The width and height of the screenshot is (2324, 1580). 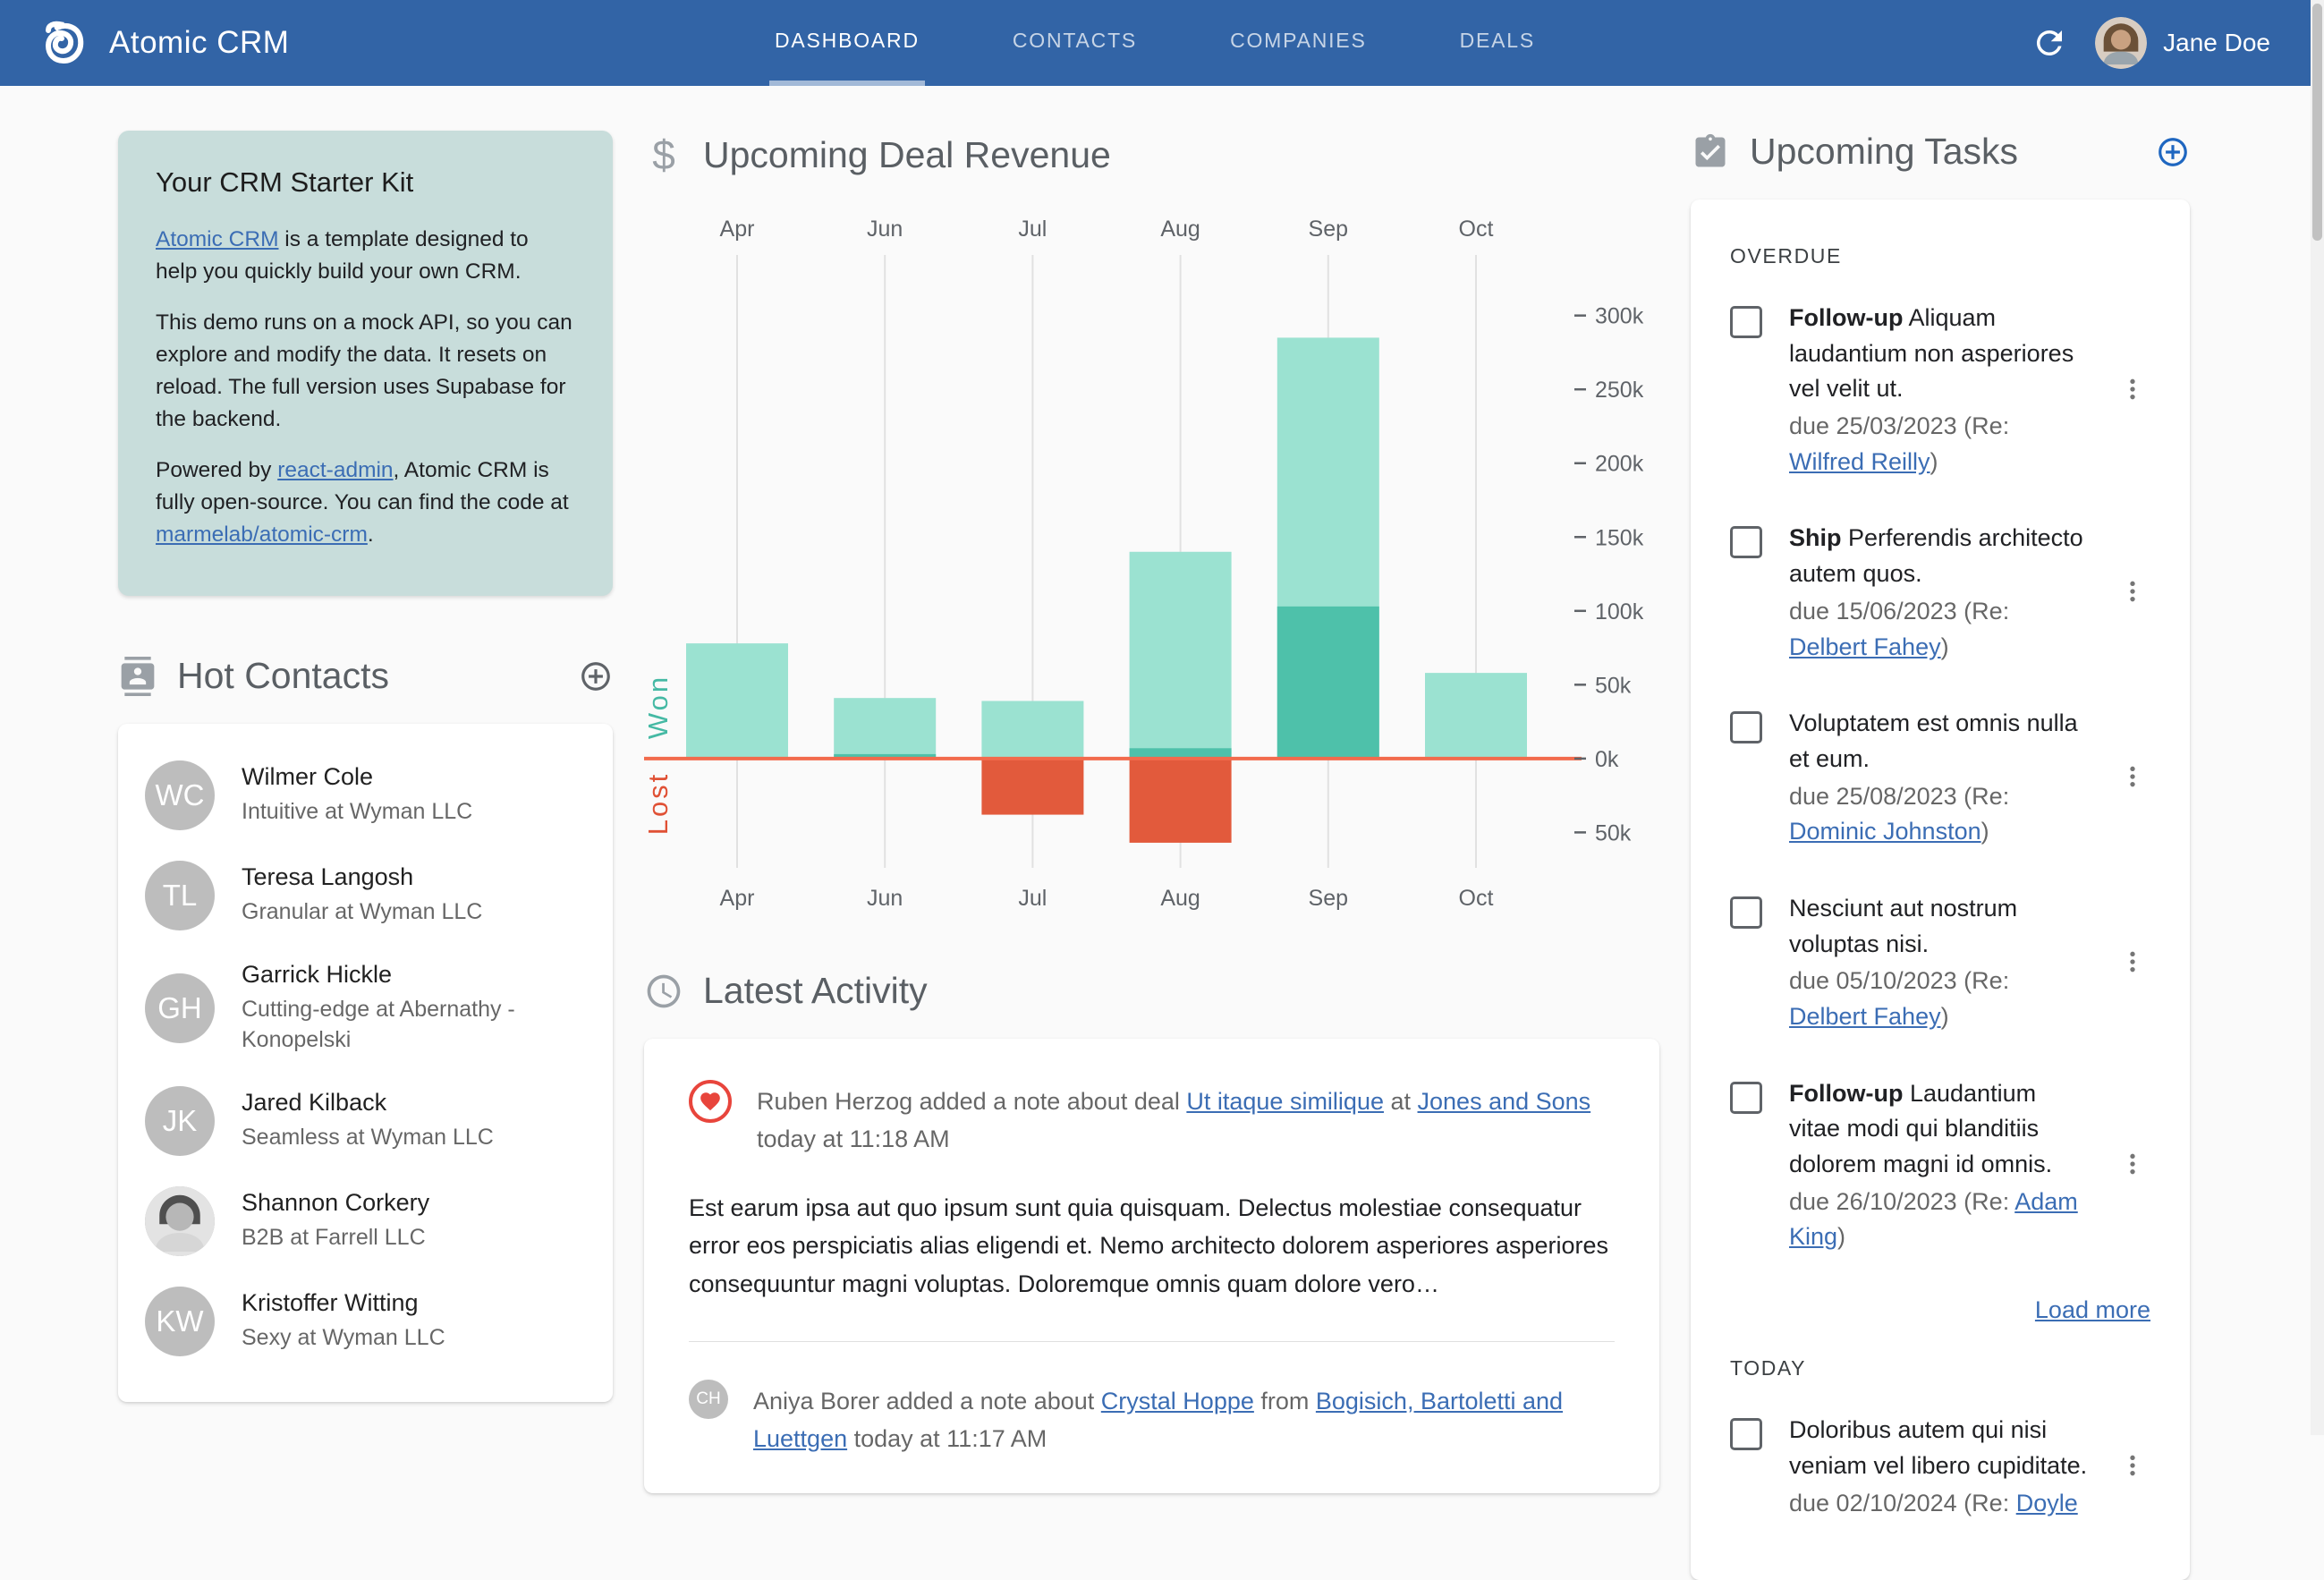 What do you see at coordinates (885, 229) in the screenshot?
I see `x-axis-label-top: Jun` at bounding box center [885, 229].